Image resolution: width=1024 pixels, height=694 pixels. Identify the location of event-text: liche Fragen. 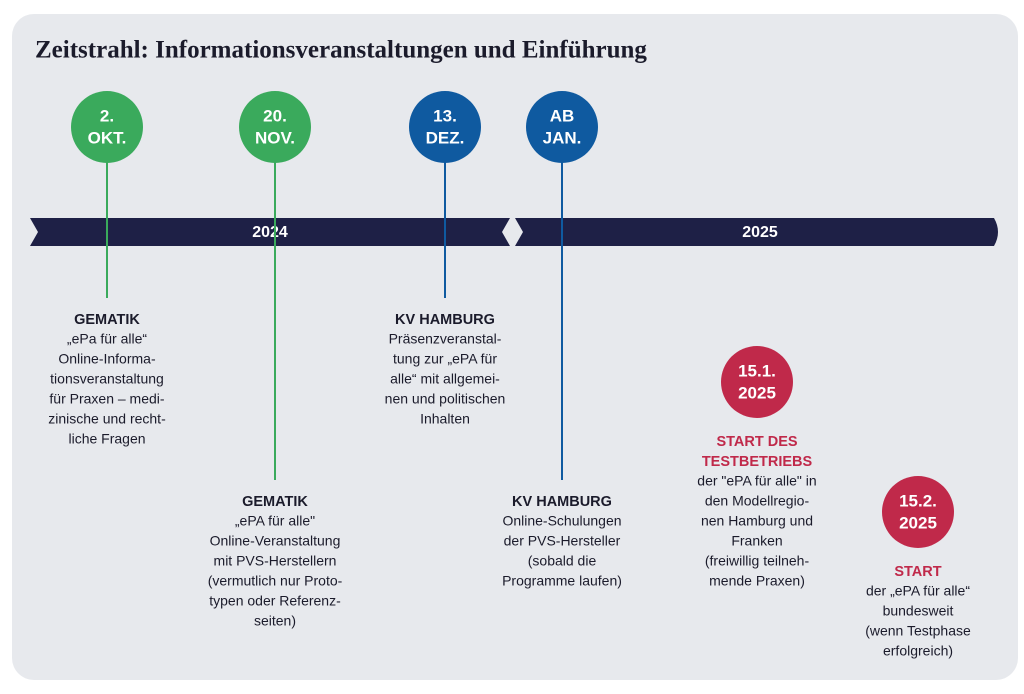
(106, 439).